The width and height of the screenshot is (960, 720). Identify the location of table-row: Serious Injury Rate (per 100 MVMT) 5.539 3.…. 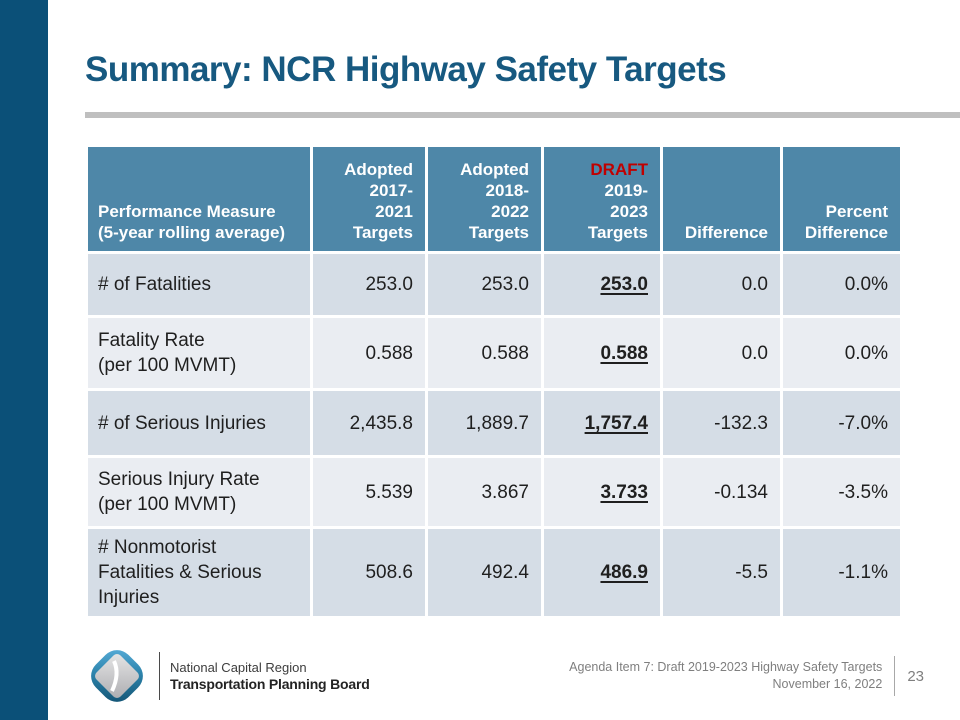
(494, 492).